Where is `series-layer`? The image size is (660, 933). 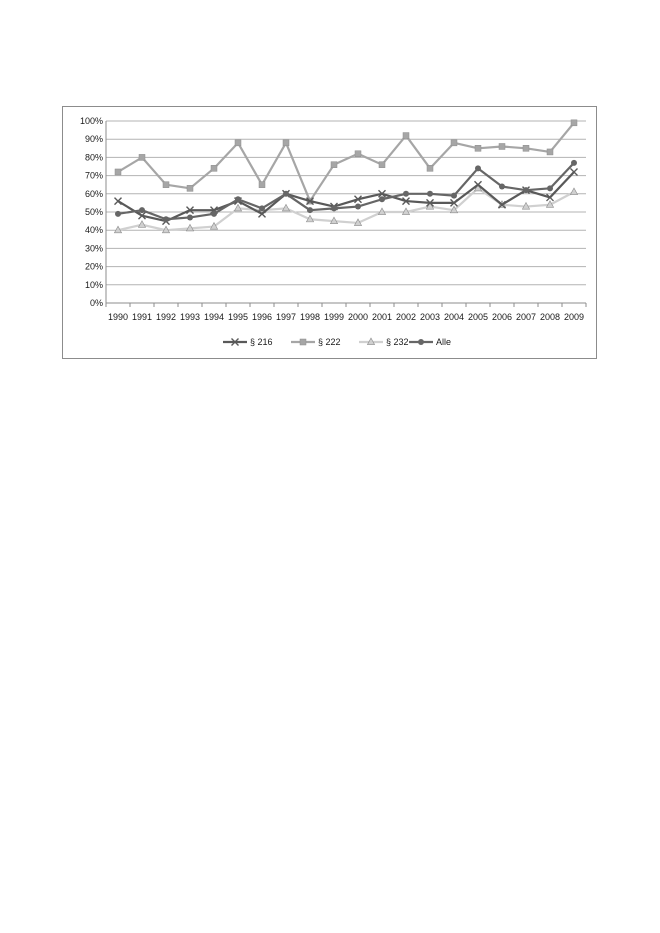
series-layer is located at coordinates (346, 176).